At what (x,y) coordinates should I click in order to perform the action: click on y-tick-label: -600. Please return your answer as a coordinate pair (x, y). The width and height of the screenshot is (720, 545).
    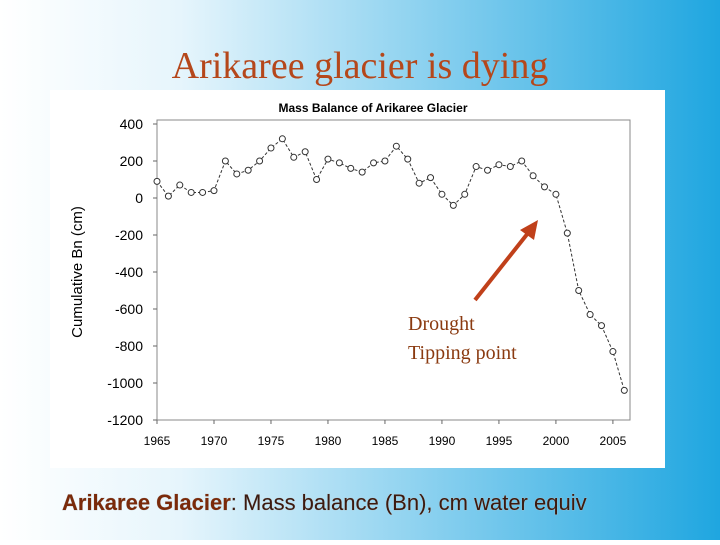
    Looking at the image, I should click on (129, 309).